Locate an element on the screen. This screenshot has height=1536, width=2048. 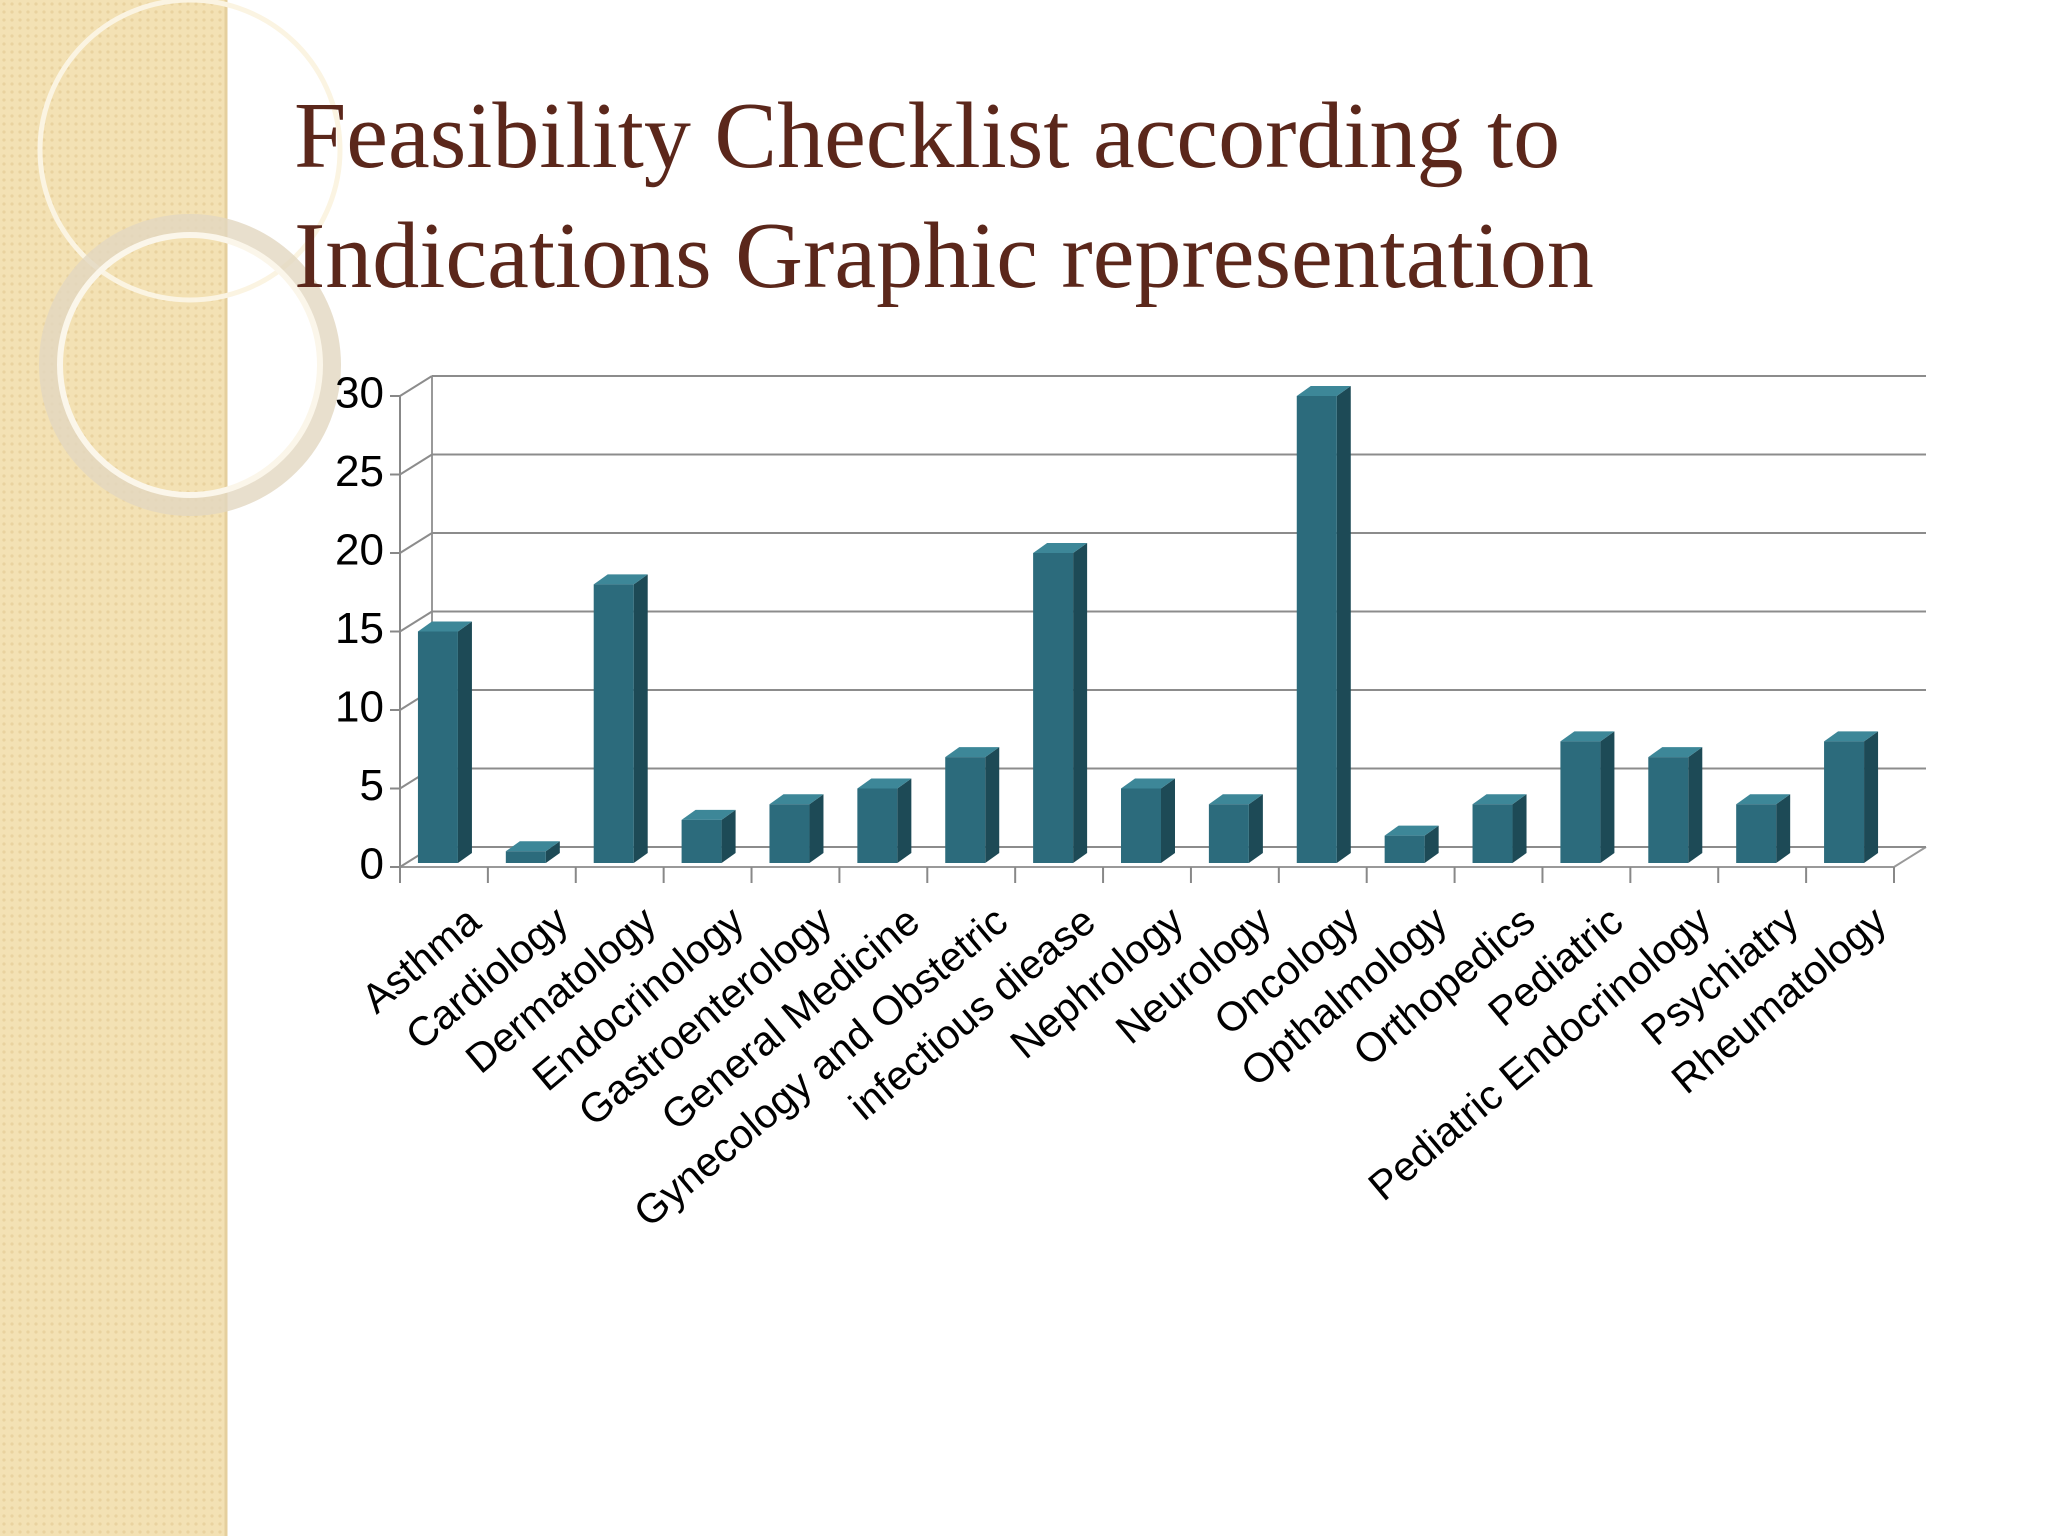
decor-ring-inner is located at coordinates (190, 365).